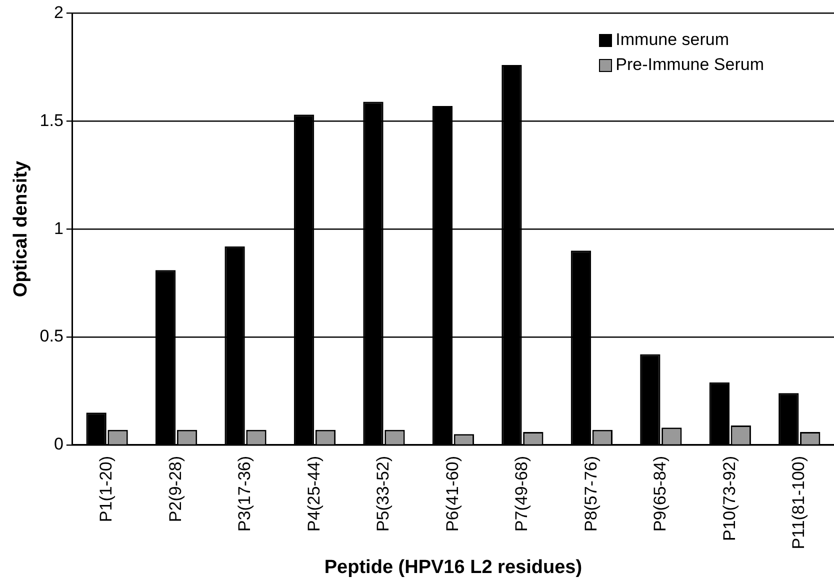 The width and height of the screenshot is (834, 587). I want to click on x-tick-label: P9(65-84), so click(660, 494).